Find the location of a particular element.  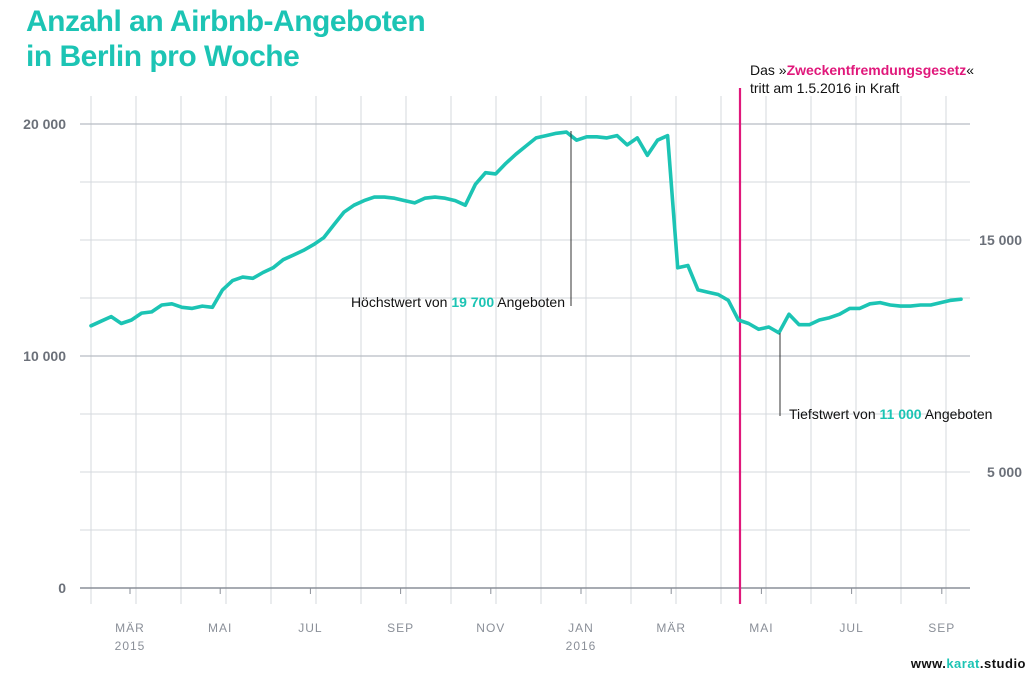

y-tick-label-left: 20 000 is located at coordinates (44, 124).